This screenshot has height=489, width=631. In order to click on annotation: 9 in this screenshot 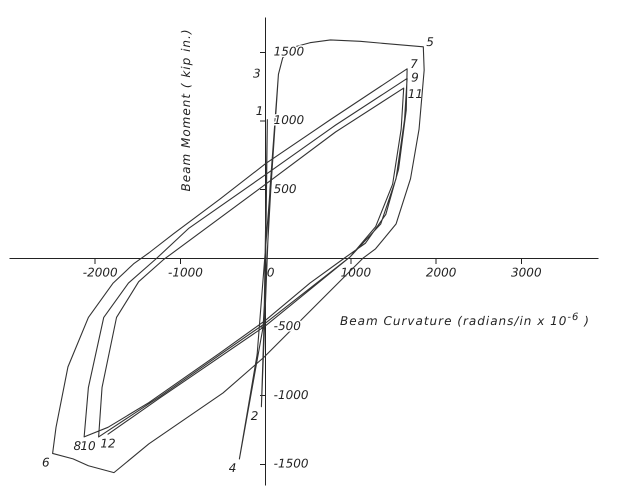, I will do `click(415, 77)`.